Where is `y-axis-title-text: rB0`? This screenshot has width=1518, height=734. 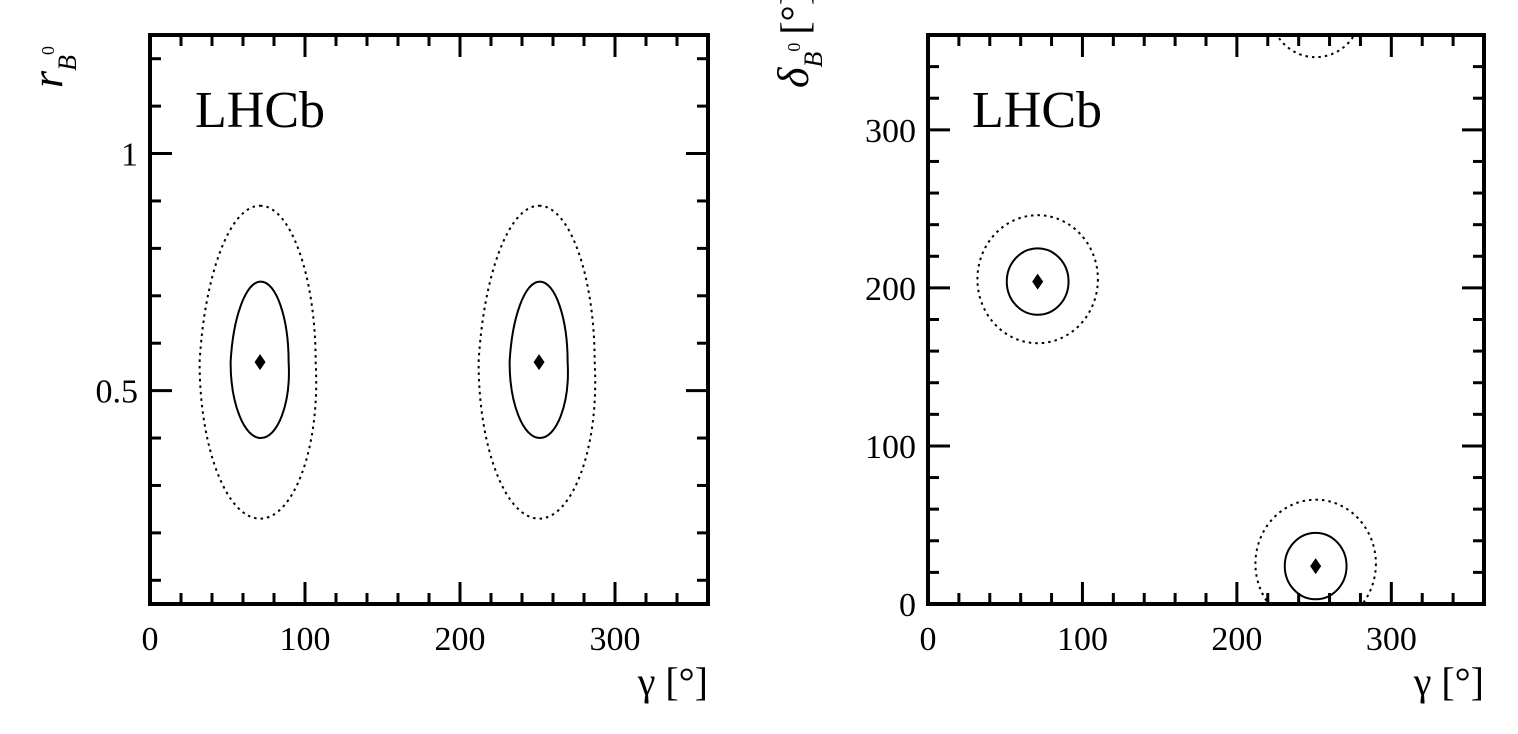 y-axis-title-text: rB0 is located at coordinates (52, 67).